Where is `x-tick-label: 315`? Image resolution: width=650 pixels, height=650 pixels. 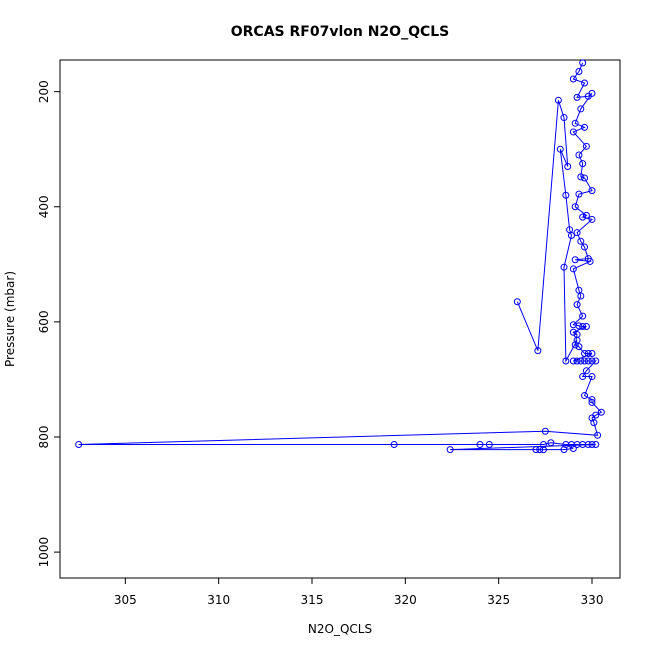
x-tick-label: 315 is located at coordinates (312, 600).